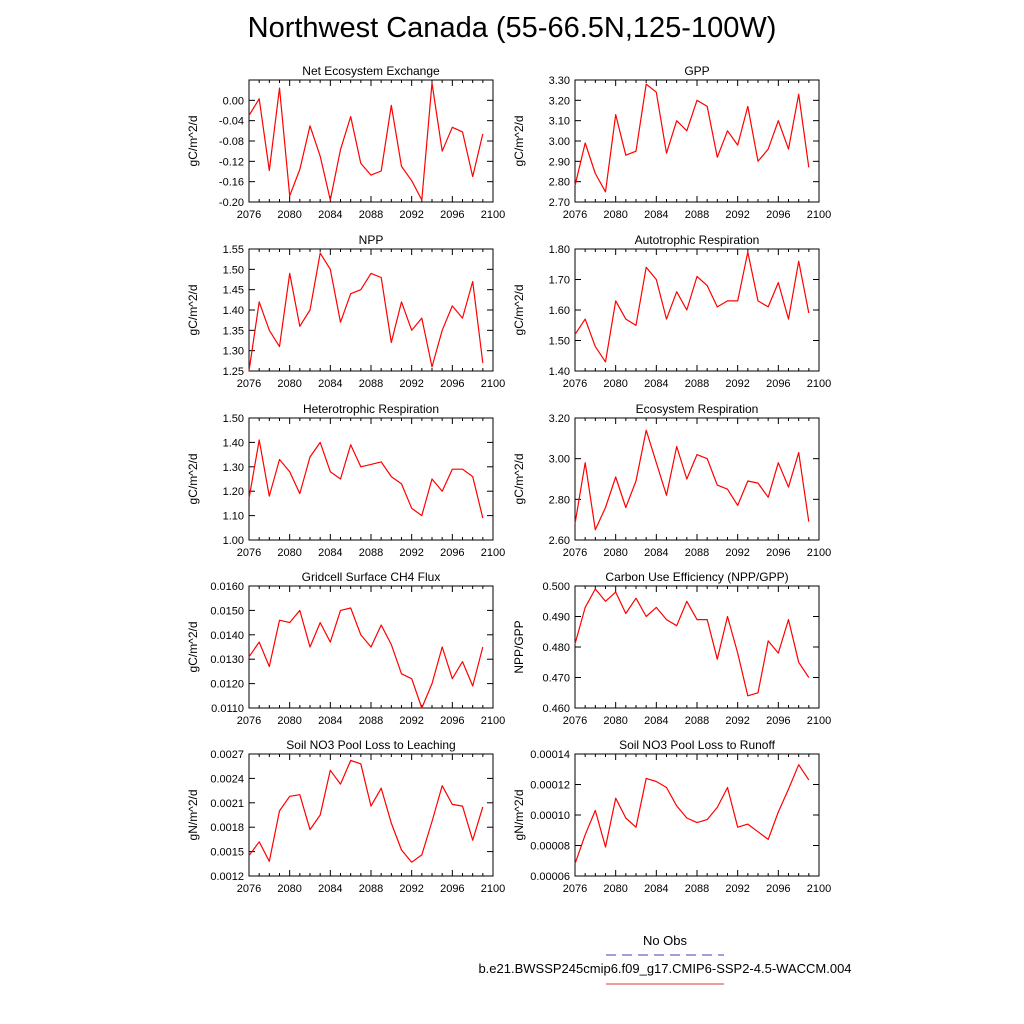 The height and width of the screenshot is (1024, 1024). Describe the element at coordinates (696, 71) in the screenshot. I see `chart-title: GPP` at that location.